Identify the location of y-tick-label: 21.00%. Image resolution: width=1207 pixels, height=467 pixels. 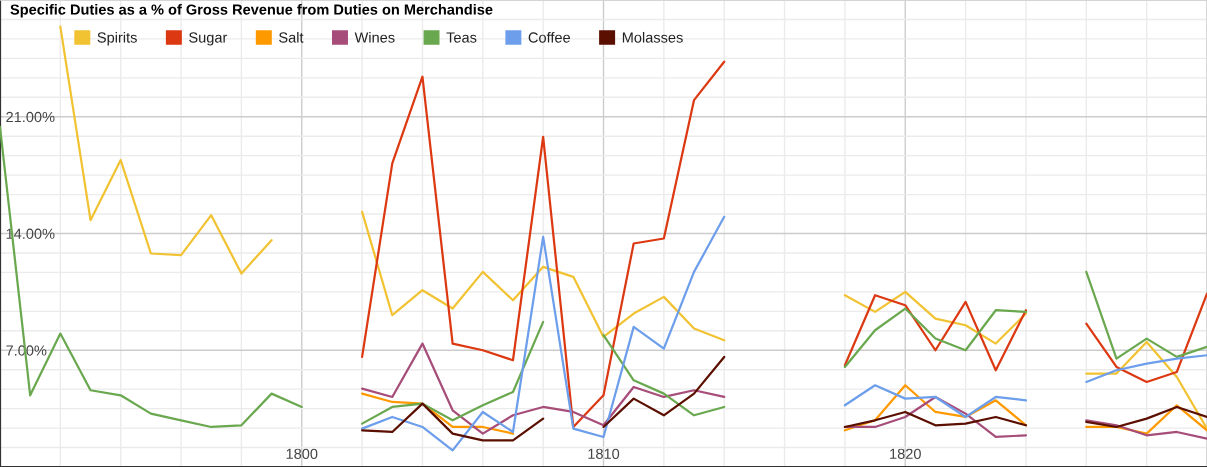
(30, 117).